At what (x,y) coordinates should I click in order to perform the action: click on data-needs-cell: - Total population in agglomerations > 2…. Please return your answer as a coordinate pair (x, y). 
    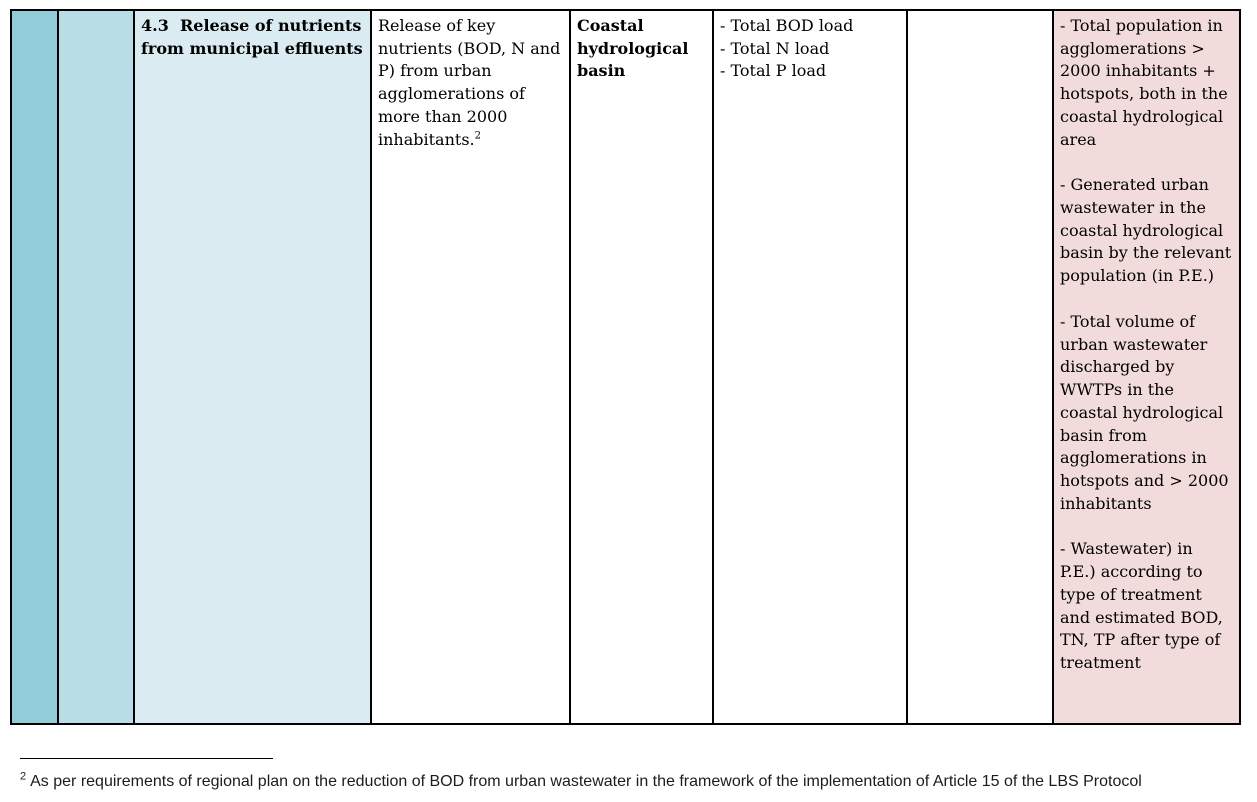
    Looking at the image, I should click on (1146, 367).